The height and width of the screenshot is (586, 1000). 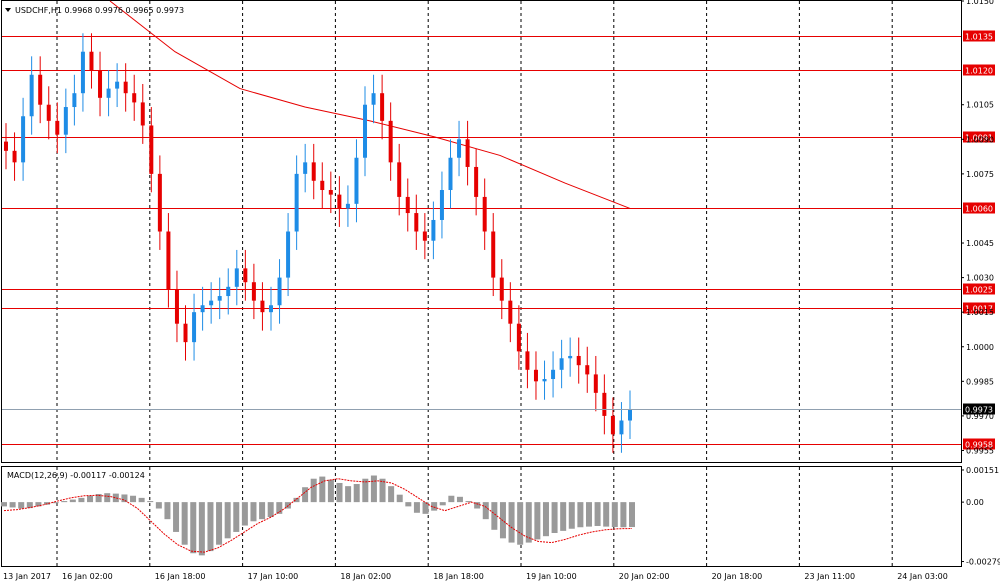 What do you see at coordinates (980, 516) in the screenshot?
I see `macd-axis: 0.00151 0.00 -0.00279` at bounding box center [980, 516].